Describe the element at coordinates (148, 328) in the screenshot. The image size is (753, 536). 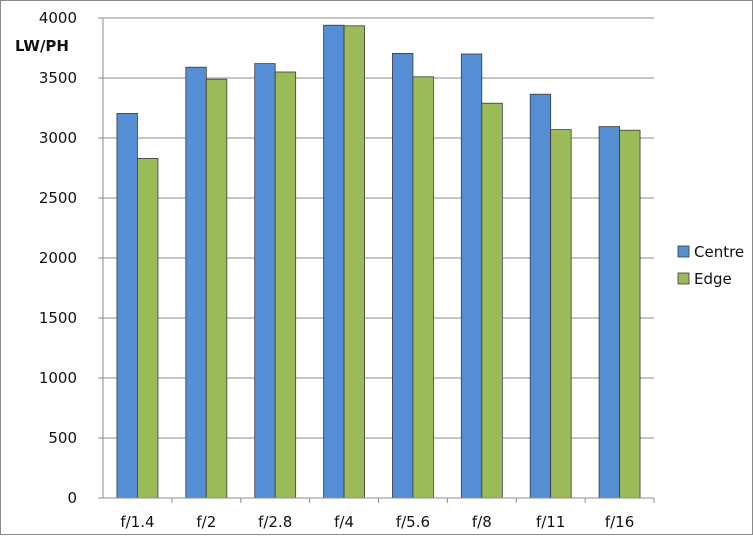
I see `bar-edge-f/1.4` at that location.